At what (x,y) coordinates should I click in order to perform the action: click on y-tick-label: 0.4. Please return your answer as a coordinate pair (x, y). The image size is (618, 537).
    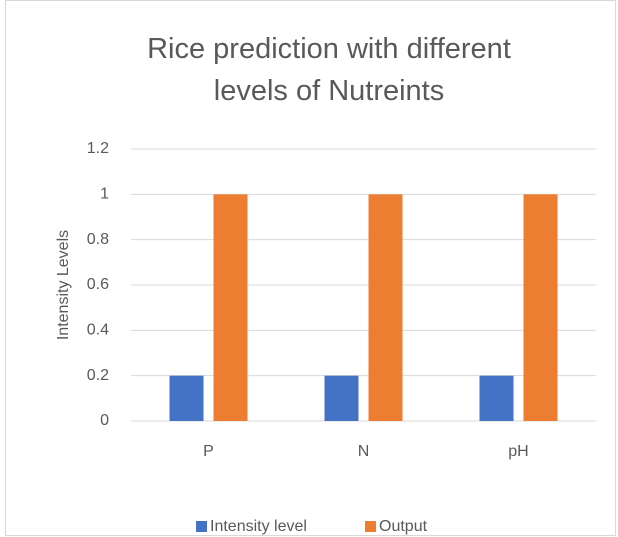
    Looking at the image, I should click on (98, 330).